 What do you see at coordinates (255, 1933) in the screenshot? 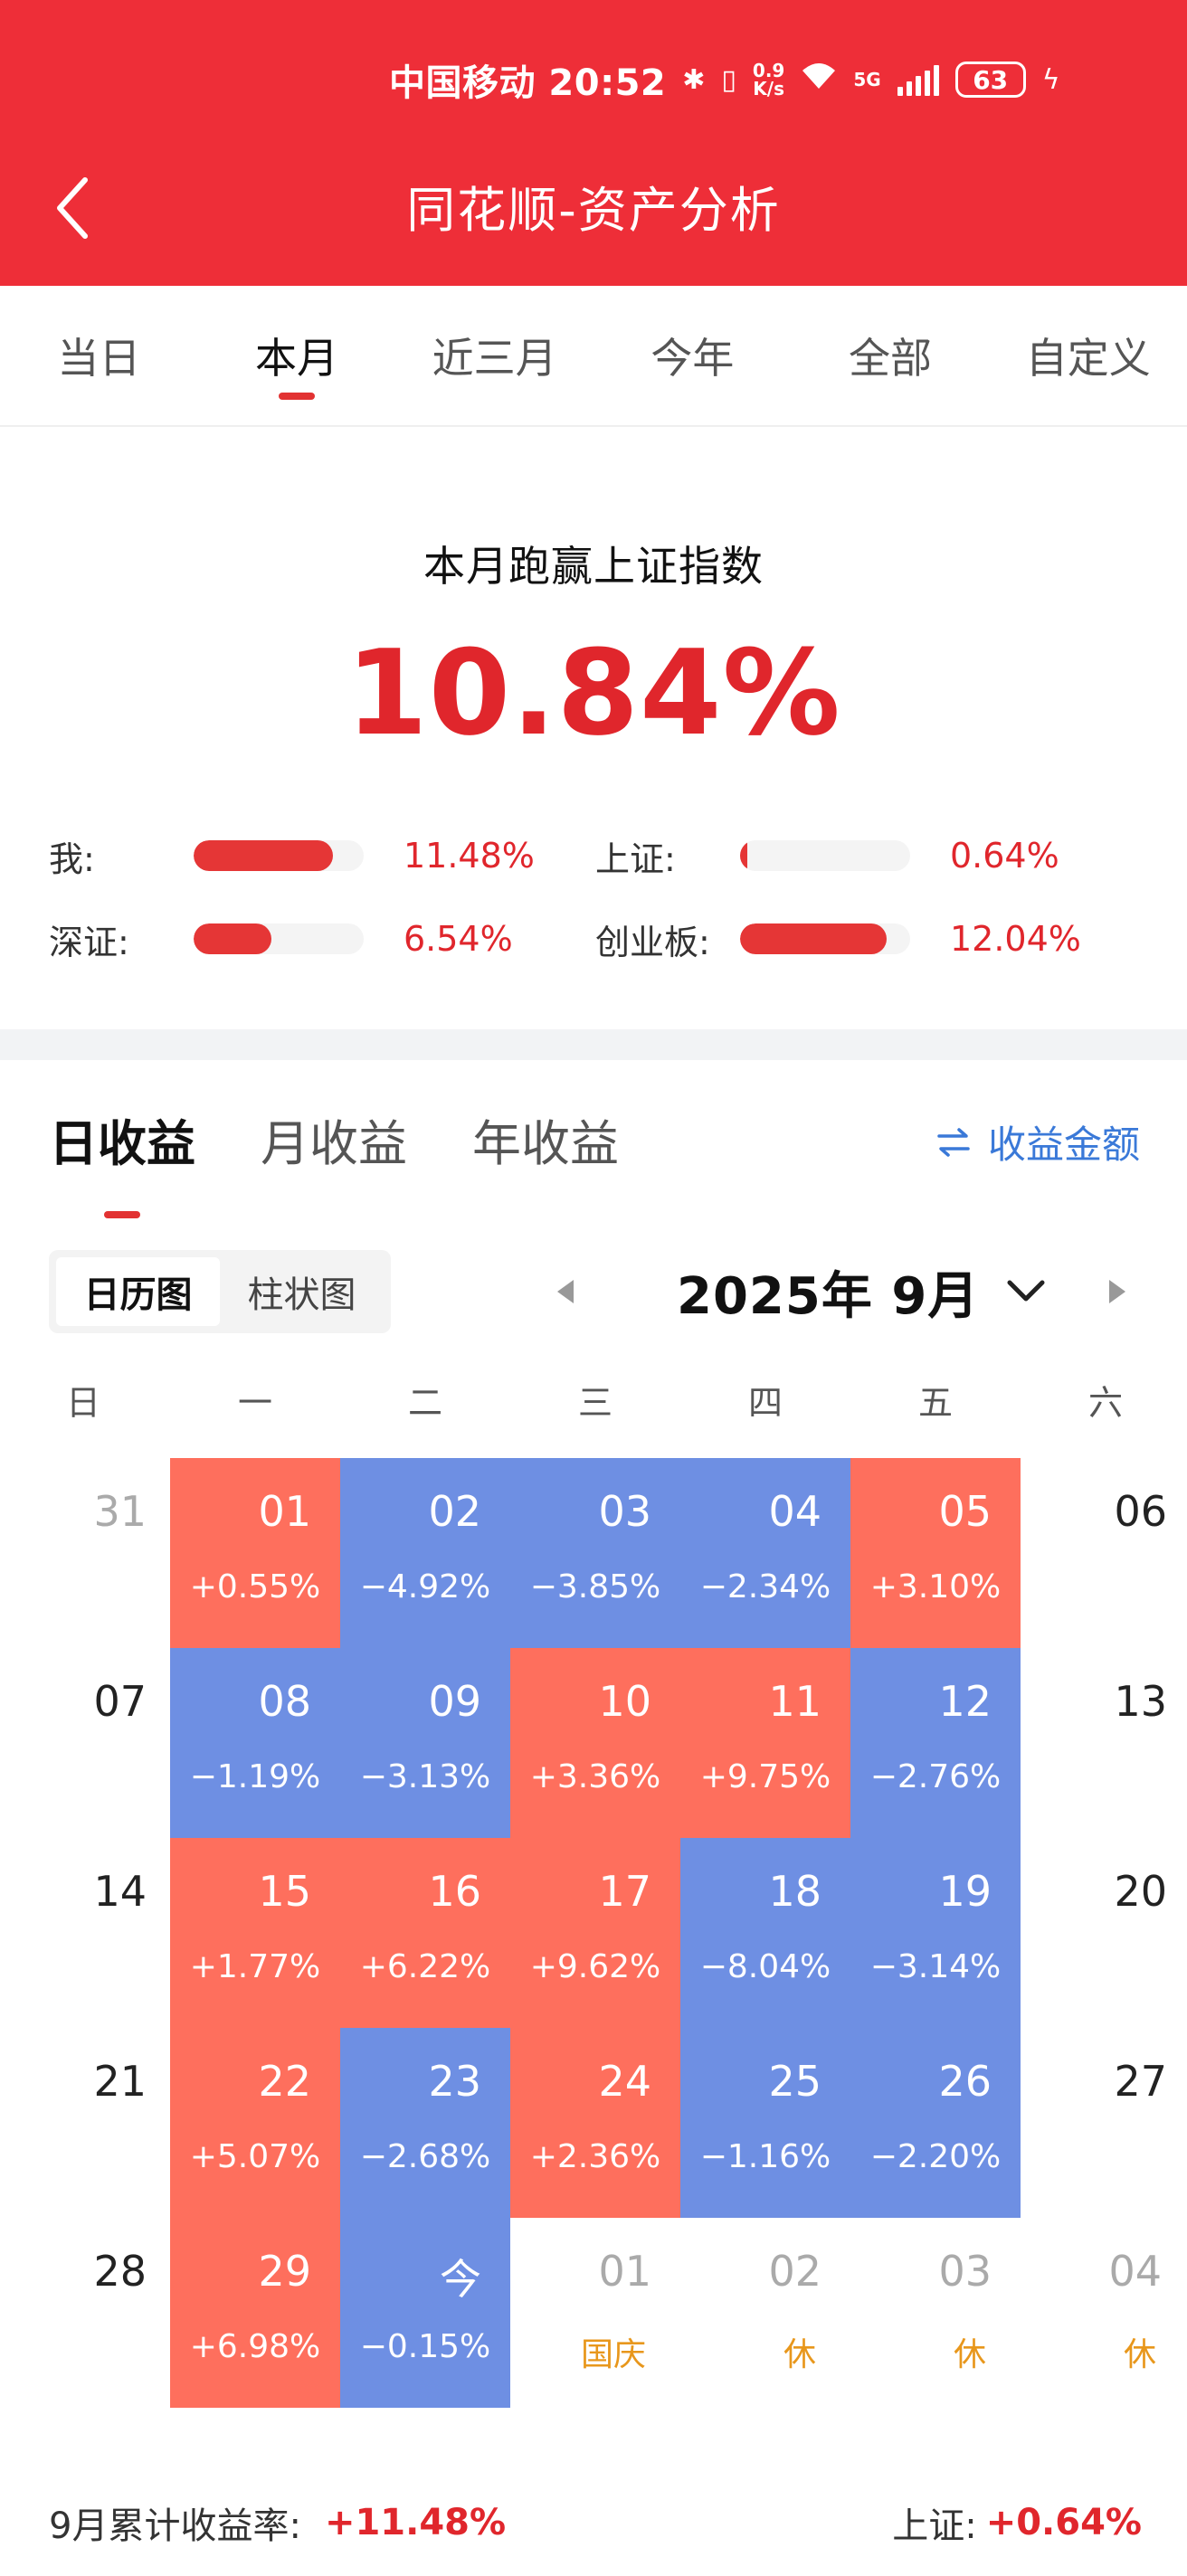
I see `calendar-day-cell: 15 +1.77%` at bounding box center [255, 1933].